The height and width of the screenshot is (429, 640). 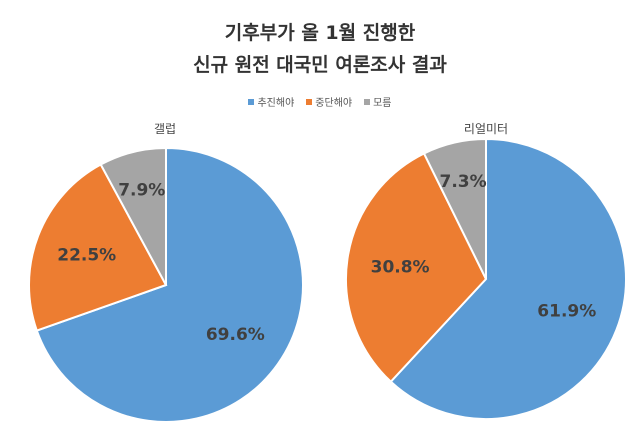 I want to click on pie-label-realmeter-oppose: 30.8%, so click(x=400, y=267).